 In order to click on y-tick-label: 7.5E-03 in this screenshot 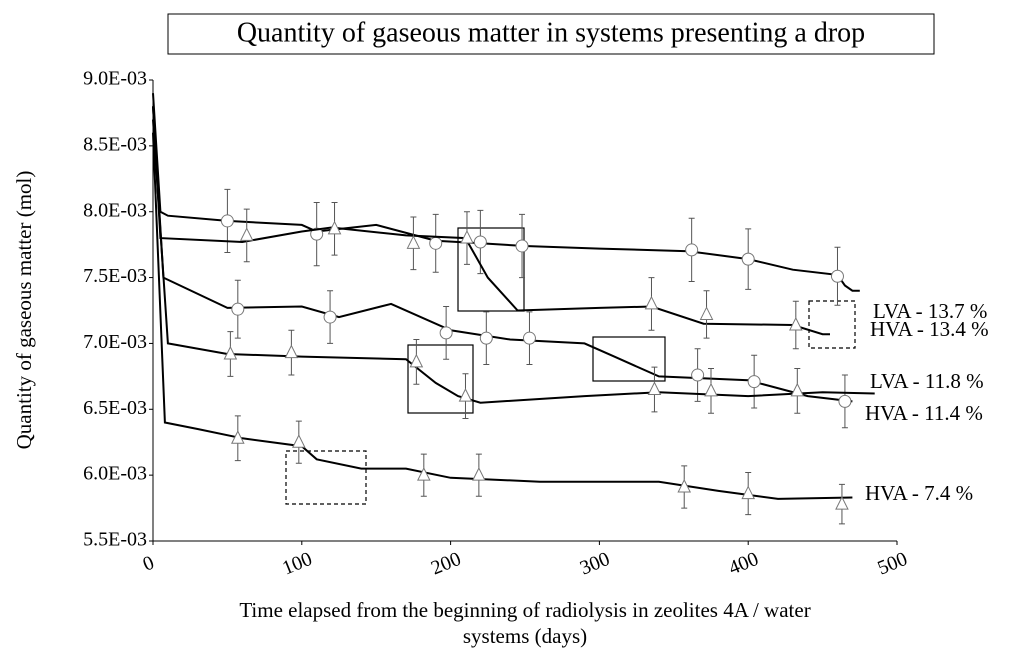, I will do `click(115, 276)`.